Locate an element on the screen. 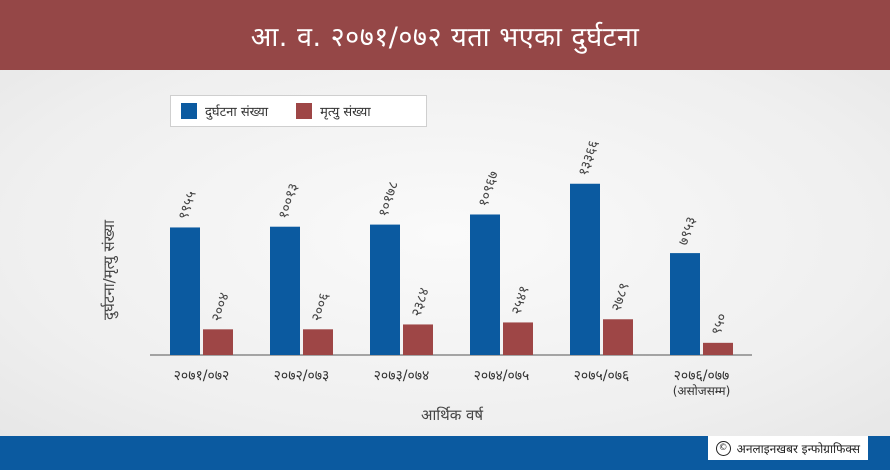 This screenshot has height=470, width=890. header-bar: आ. व. २०७१/०७२ यता भएका दुर्घटना is located at coordinates (445, 35).